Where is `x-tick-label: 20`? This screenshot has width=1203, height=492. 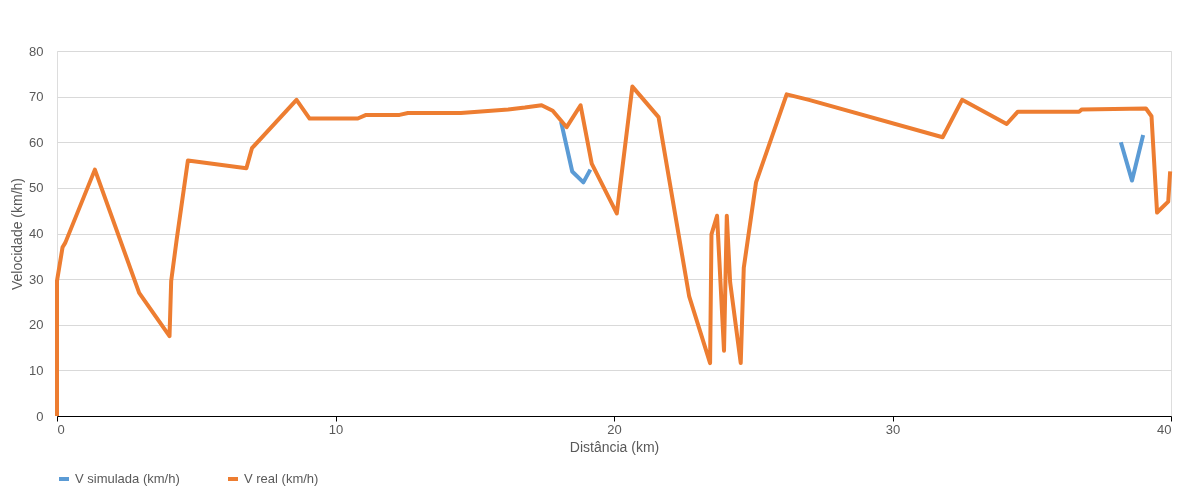
x-tick-label: 20 is located at coordinates (614, 429).